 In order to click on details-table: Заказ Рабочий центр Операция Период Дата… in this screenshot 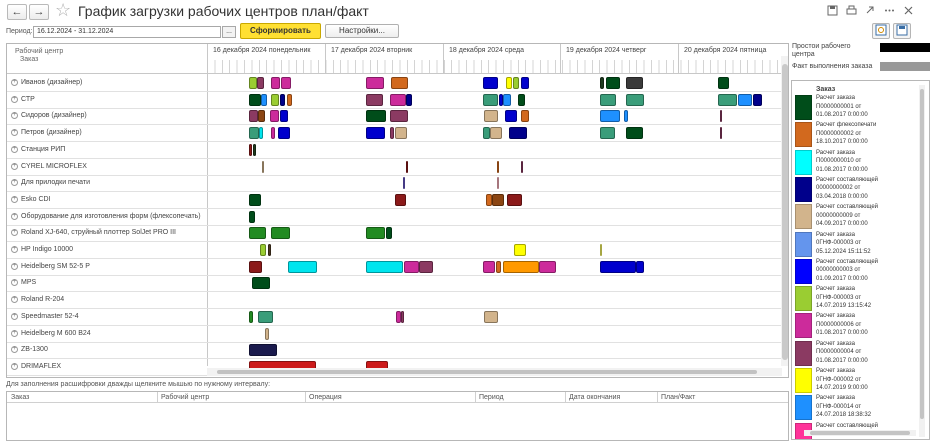, I will do `click(397, 416)`.